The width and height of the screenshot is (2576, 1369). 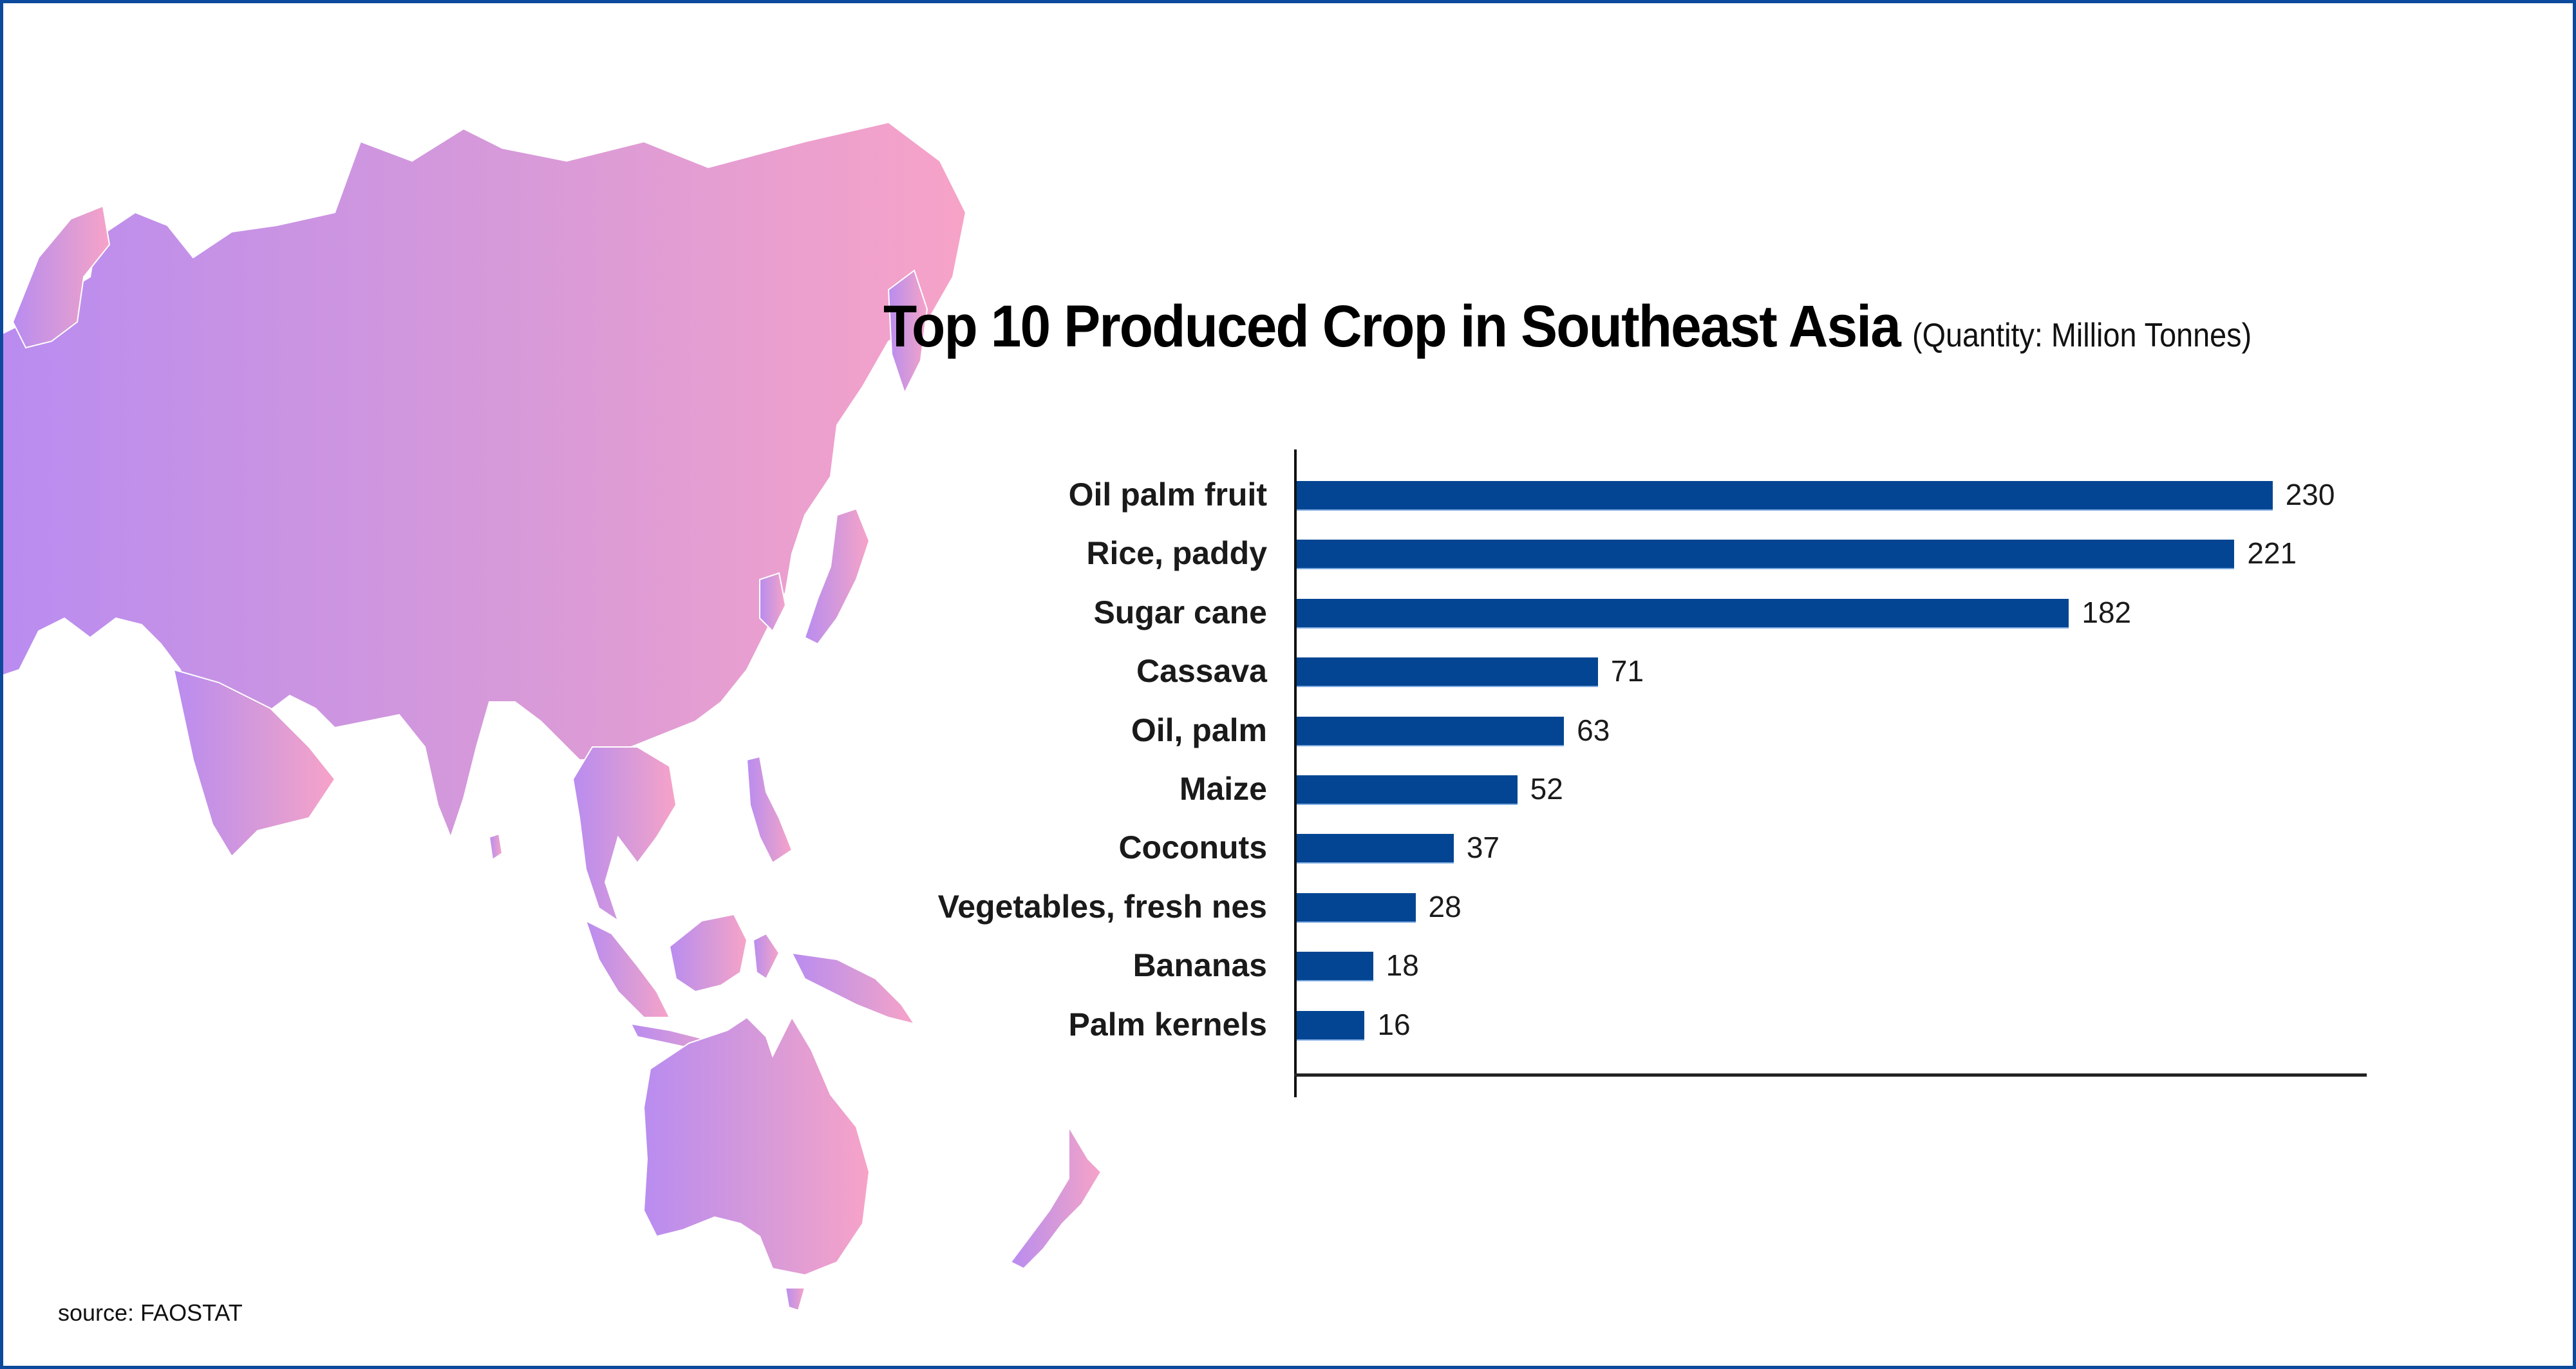 What do you see at coordinates (1392, 326) in the screenshot?
I see `chart-title: Top 10 Produced Crop in Southeast Asia` at bounding box center [1392, 326].